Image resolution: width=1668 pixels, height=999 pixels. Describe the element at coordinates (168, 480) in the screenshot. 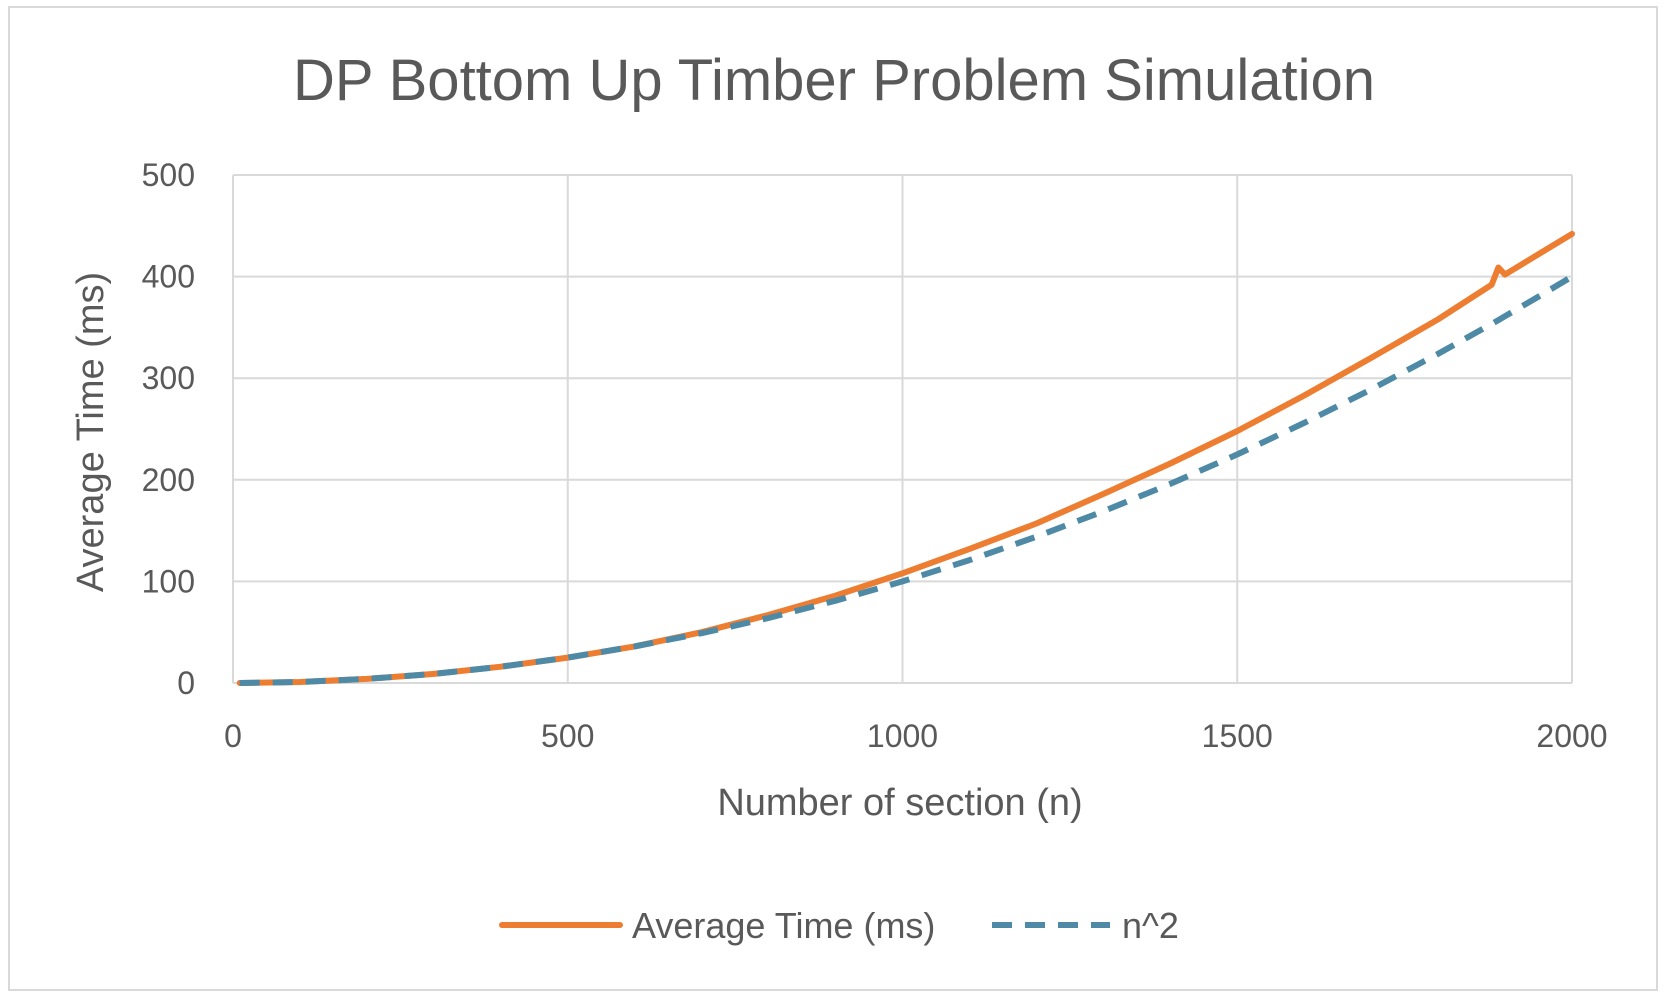

I see `y-tick-label: 200` at that location.